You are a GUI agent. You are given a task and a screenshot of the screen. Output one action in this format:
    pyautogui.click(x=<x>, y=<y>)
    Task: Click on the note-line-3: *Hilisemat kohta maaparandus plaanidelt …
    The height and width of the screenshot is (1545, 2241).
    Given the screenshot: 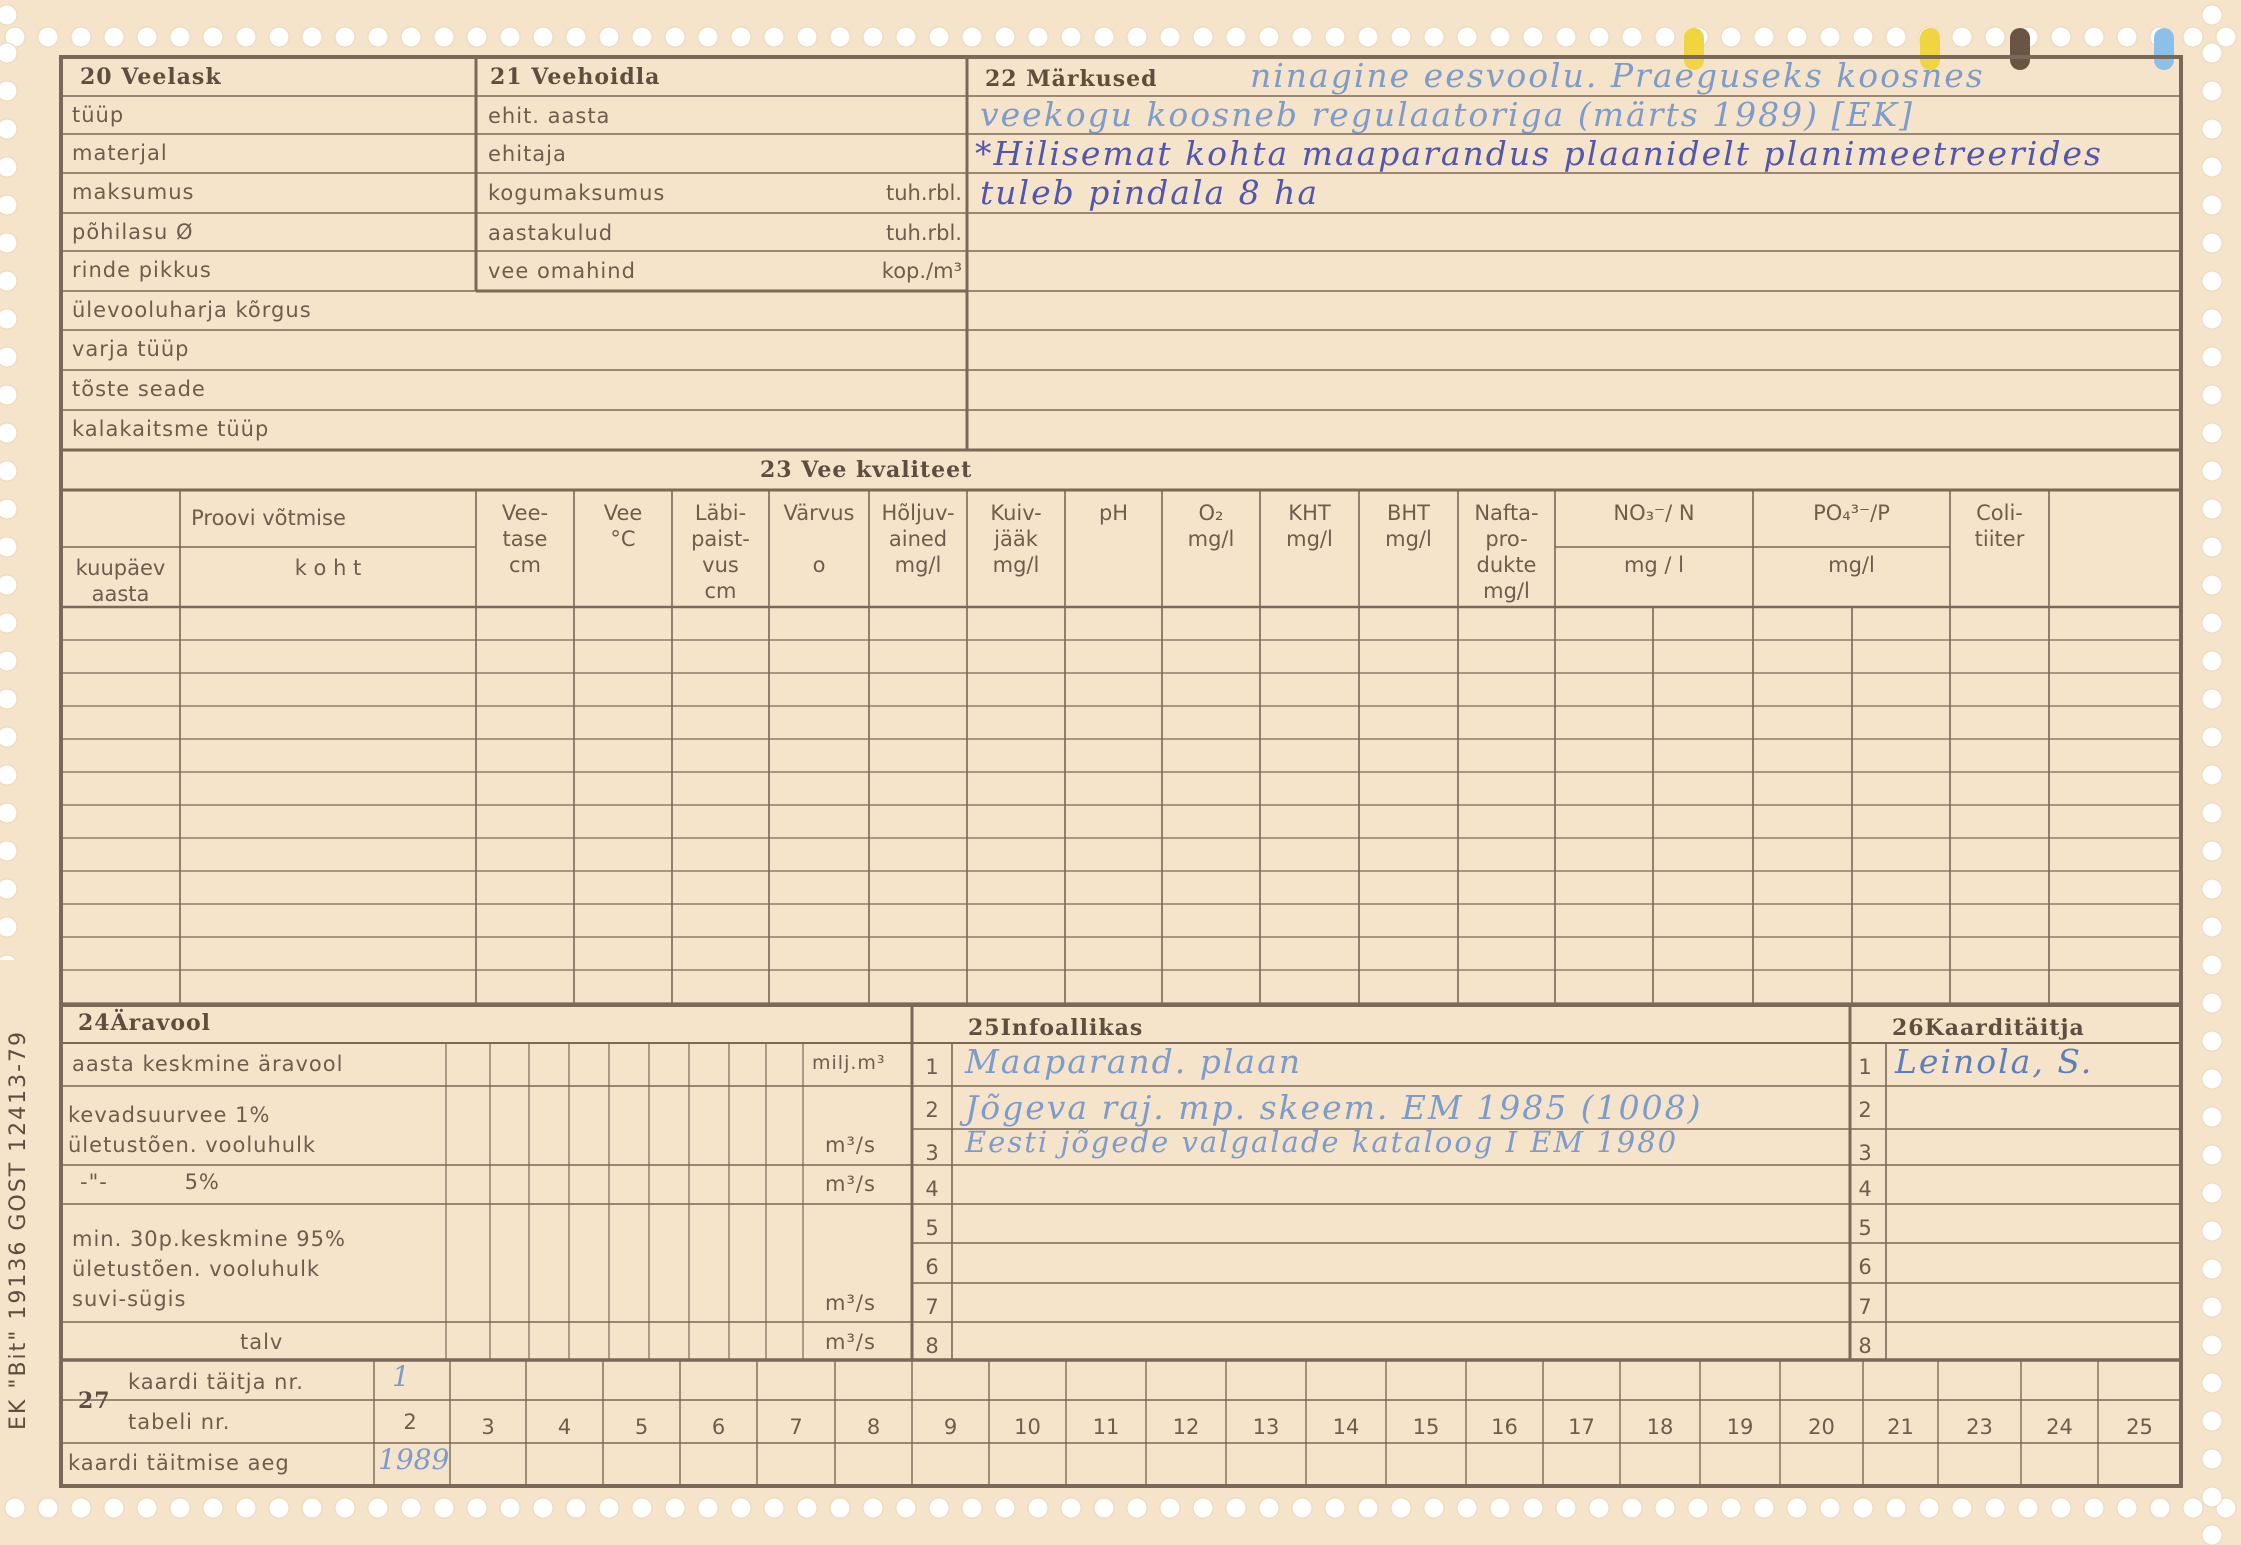 What is the action you would take?
    pyautogui.click(x=1539, y=153)
    